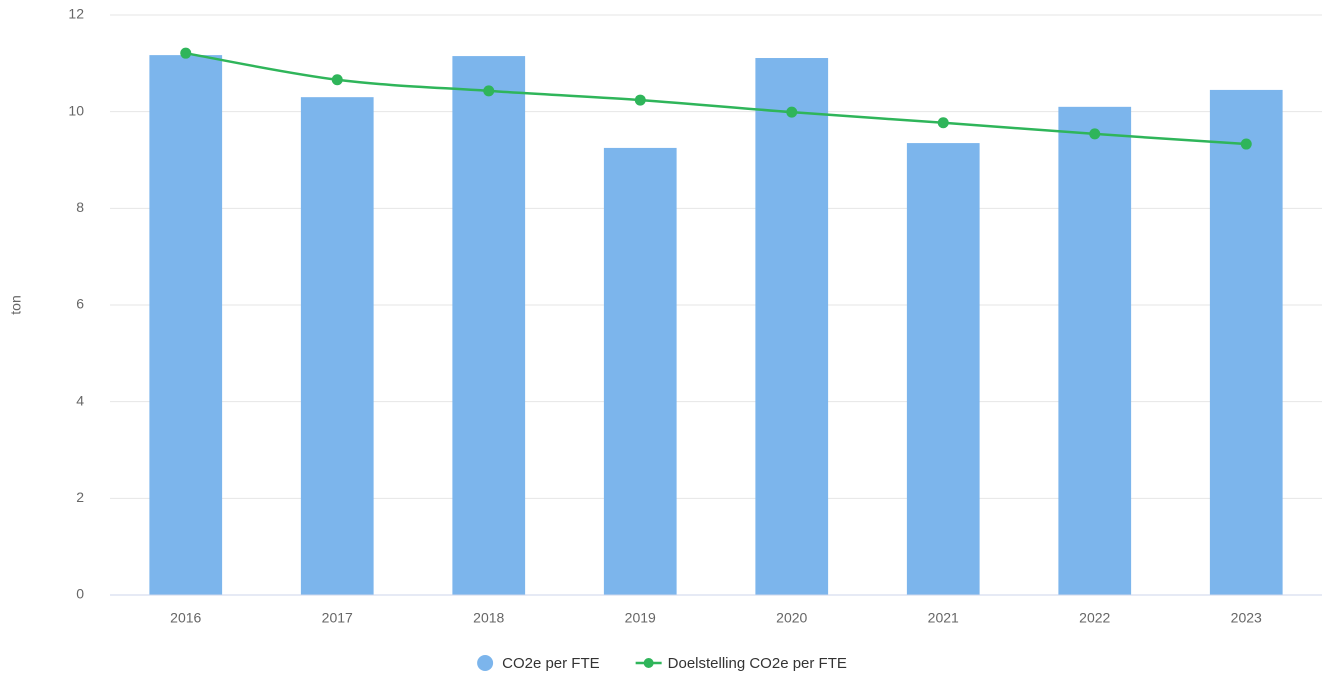  I want to click on x-tick-label: 2019, so click(640, 618).